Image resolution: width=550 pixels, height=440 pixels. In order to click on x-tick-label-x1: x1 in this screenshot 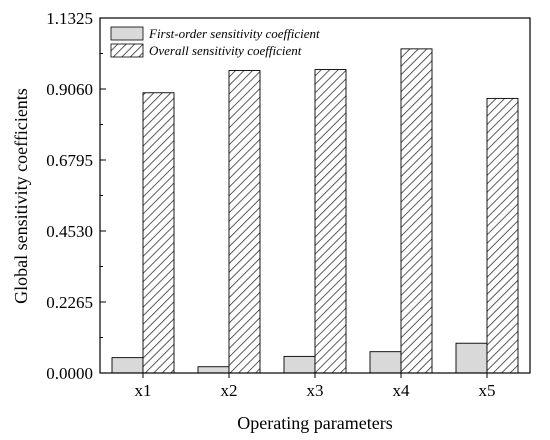, I will do `click(143, 390)`.